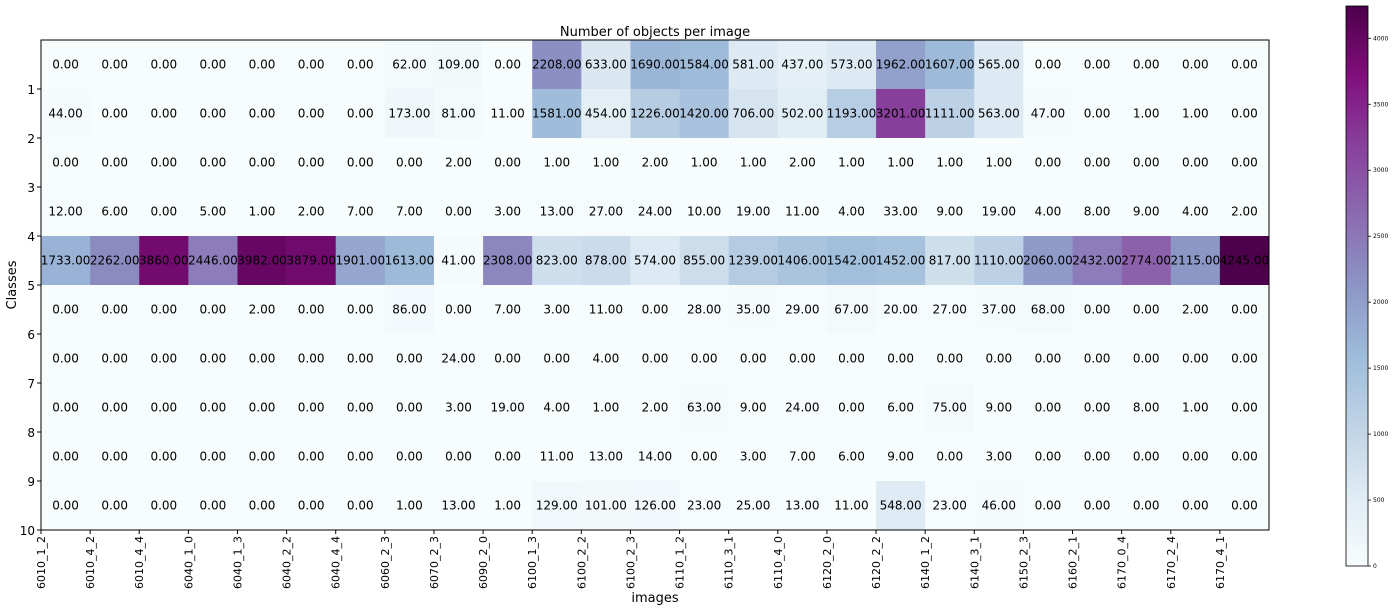 This screenshot has height=609, width=1400. I want to click on colorbar-tick-label: 2000, so click(1380, 302).